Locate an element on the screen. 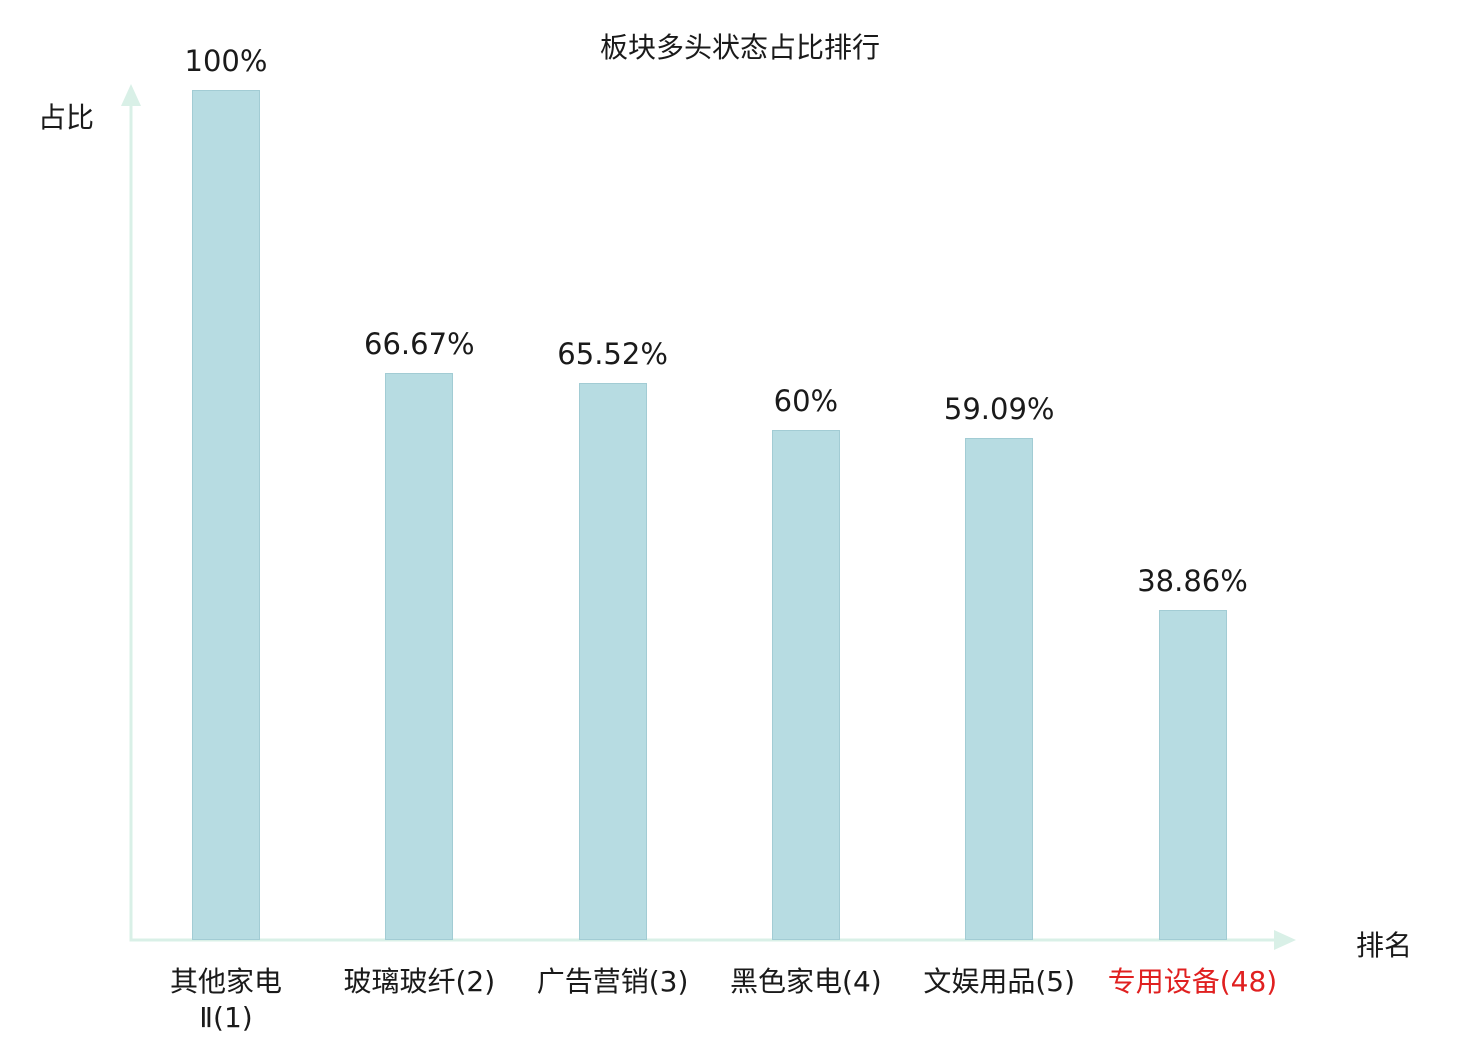 Image resolution: width=1480 pixels, height=1040 pixels. bar-category-label: 玻璃玻纤(2) is located at coordinates (419, 981).